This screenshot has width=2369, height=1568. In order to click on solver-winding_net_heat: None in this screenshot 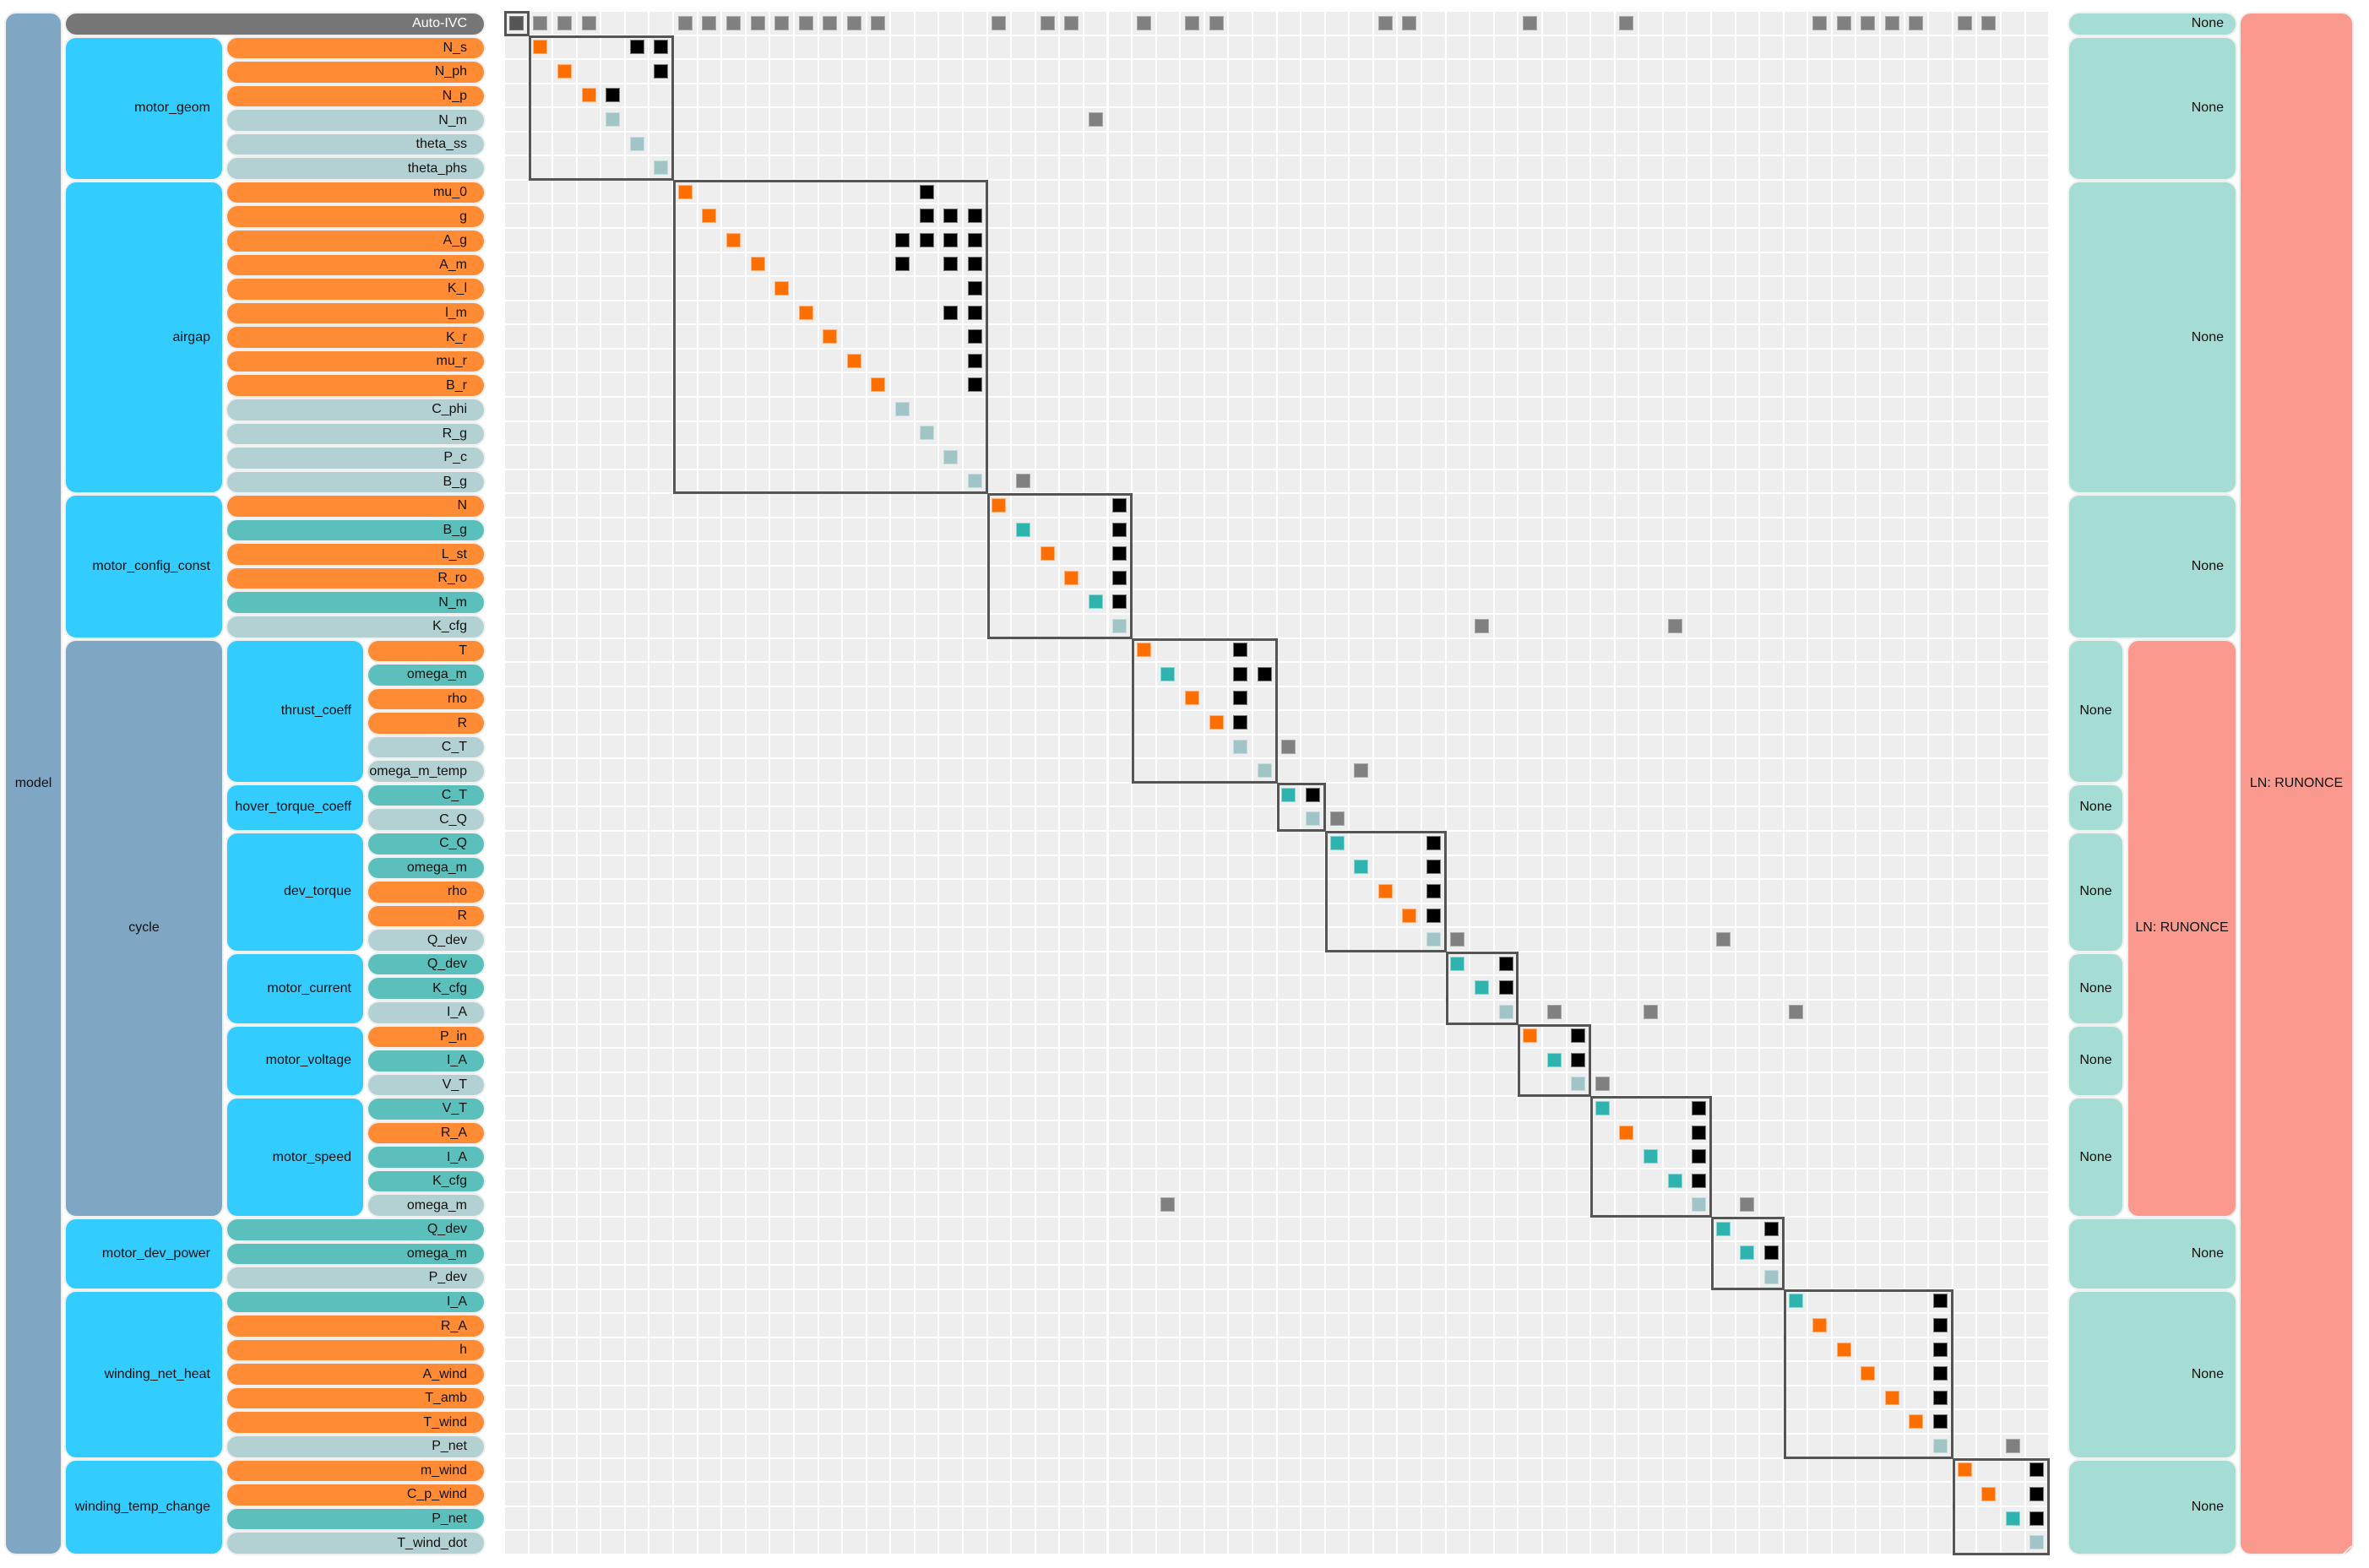, I will do `click(2152, 1374)`.